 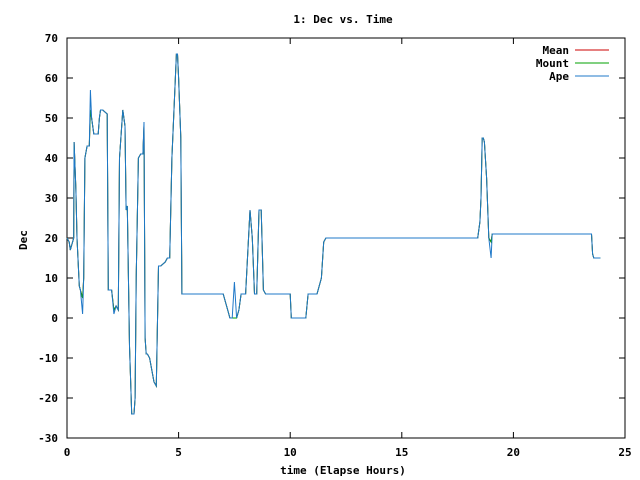 I want to click on x-tick-label: 20, so click(x=513, y=452).